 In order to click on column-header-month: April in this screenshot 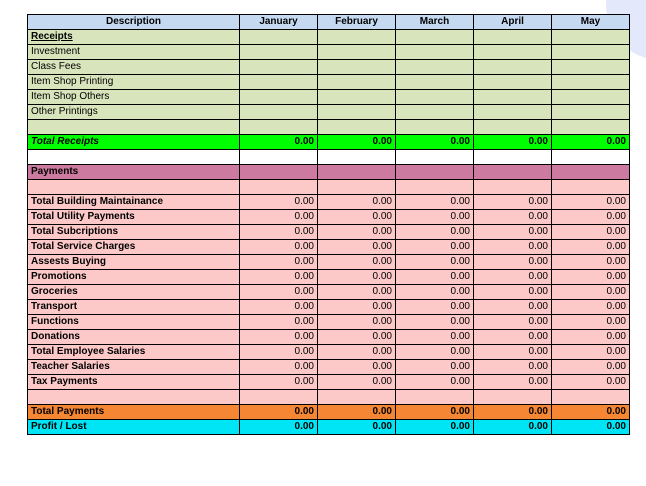, I will do `click(512, 22)`.